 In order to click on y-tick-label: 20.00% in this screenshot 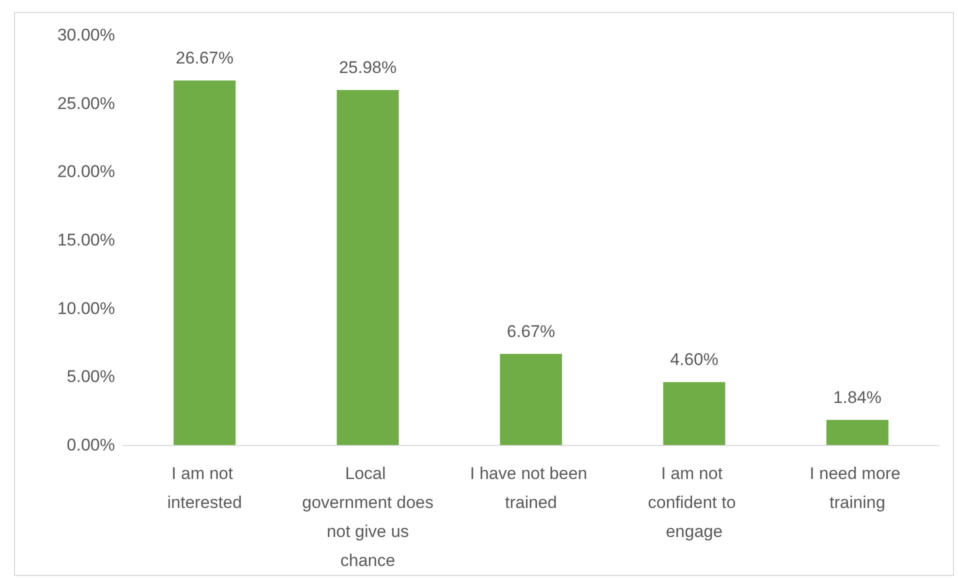, I will do `click(86, 172)`.